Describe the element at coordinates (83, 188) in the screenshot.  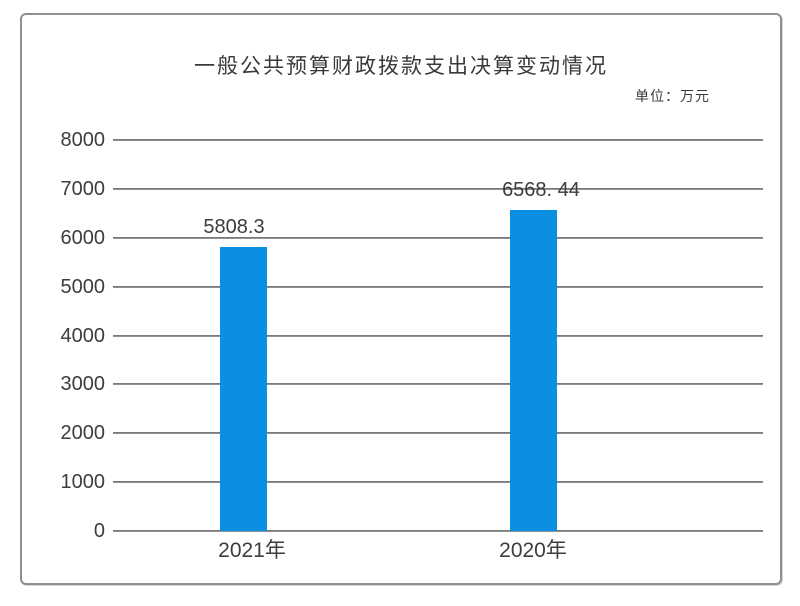
I see `y-tick-label-7000: 7000` at that location.